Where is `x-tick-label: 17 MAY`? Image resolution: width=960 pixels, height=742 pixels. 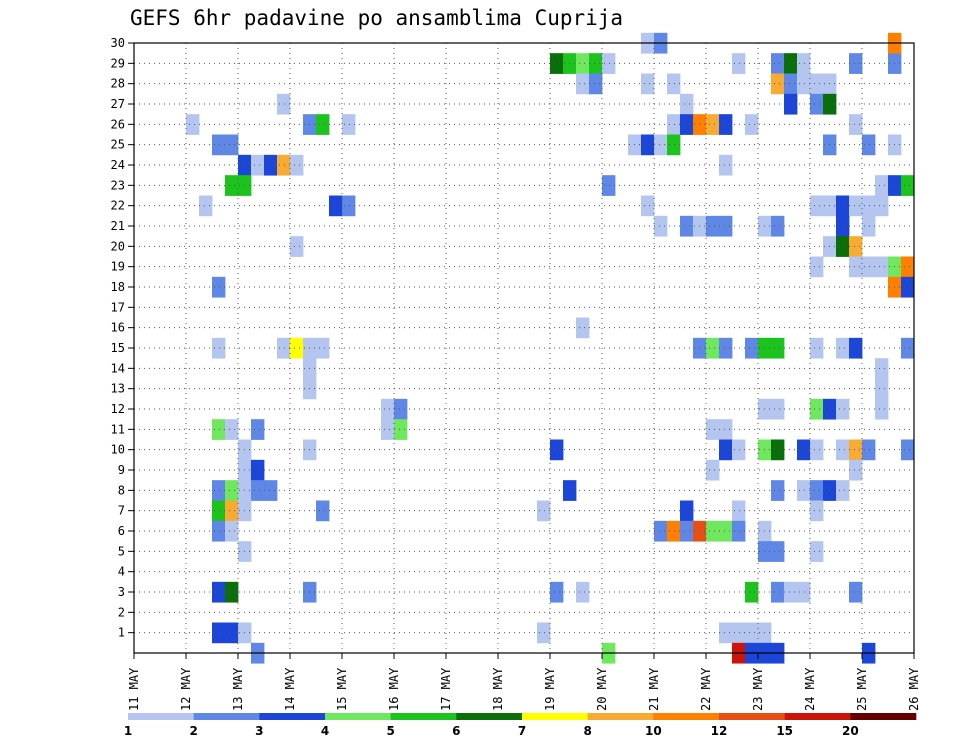 x-tick-label: 17 MAY is located at coordinates (446, 689).